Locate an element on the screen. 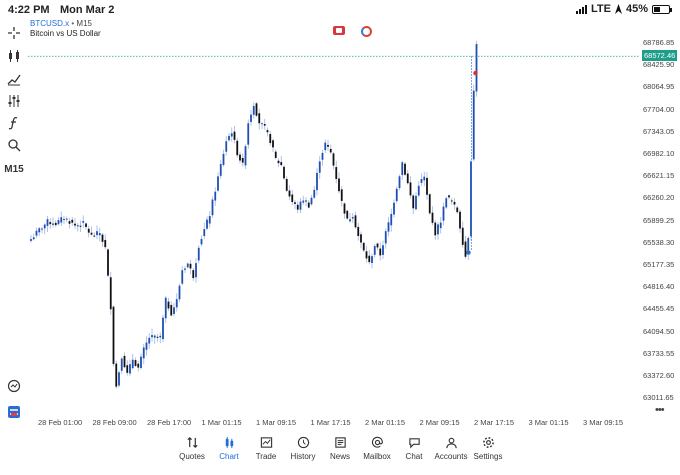 The width and height of the screenshot is (680, 475). tab-mailbox: Mailbox is located at coordinates (377, 448).